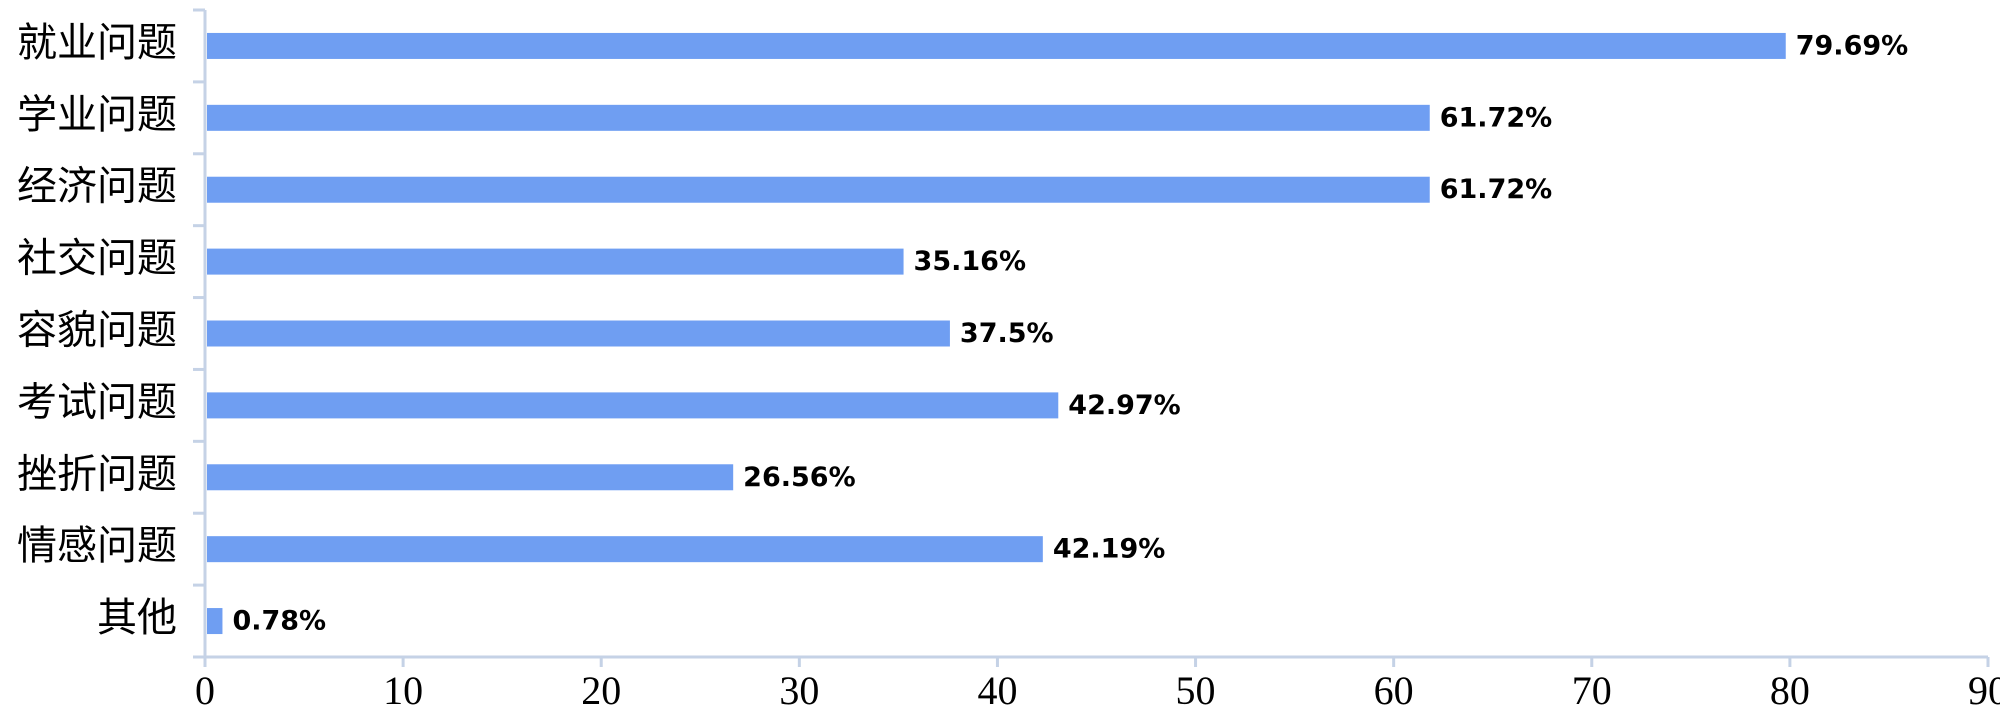  What do you see at coordinates (1592, 690) in the screenshot?
I see `x-tick-label: 70` at bounding box center [1592, 690].